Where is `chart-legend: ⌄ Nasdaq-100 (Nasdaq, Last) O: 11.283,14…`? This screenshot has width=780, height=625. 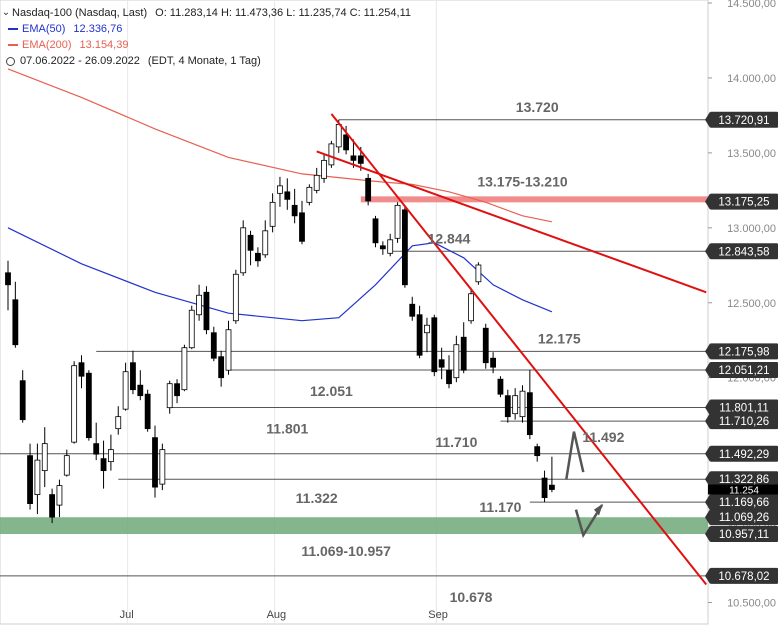
chart-legend: ⌄ Nasdaq-100 (Nasdaq, Last) O: 11.283,14… is located at coordinates (205, 37).